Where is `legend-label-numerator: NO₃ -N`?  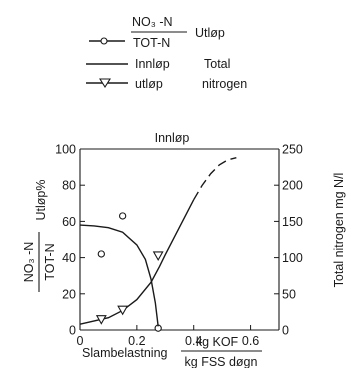
legend-label-numerator: NO₃ -N is located at coordinates (152, 22).